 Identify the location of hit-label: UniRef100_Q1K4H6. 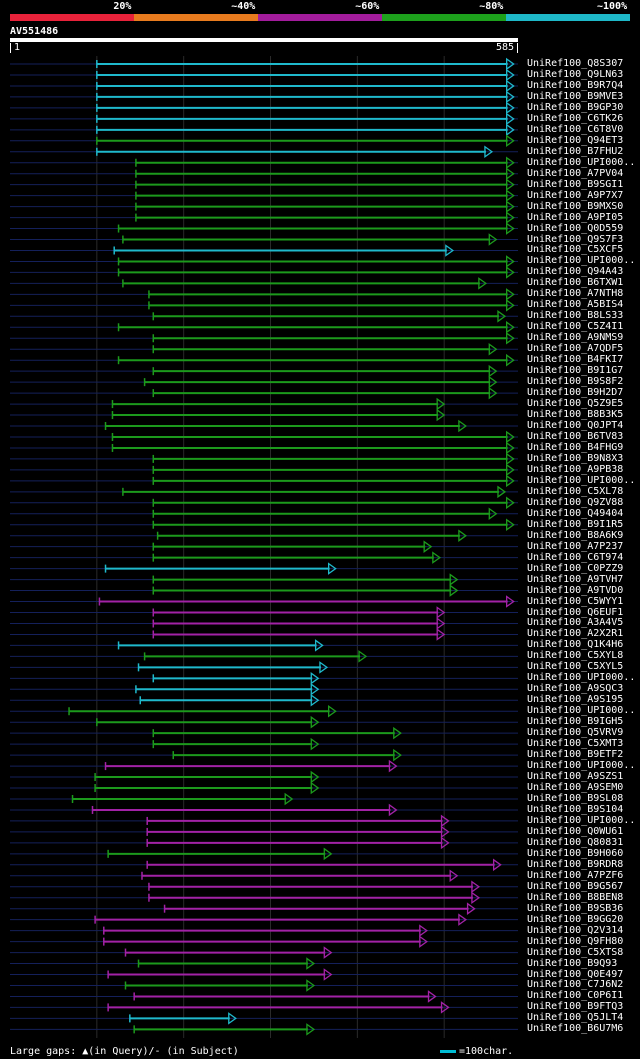
(575, 645).